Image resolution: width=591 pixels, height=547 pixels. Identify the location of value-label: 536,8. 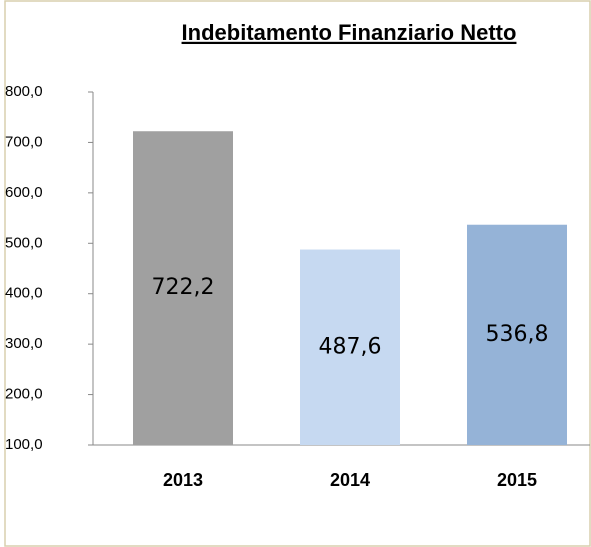
(517, 334).